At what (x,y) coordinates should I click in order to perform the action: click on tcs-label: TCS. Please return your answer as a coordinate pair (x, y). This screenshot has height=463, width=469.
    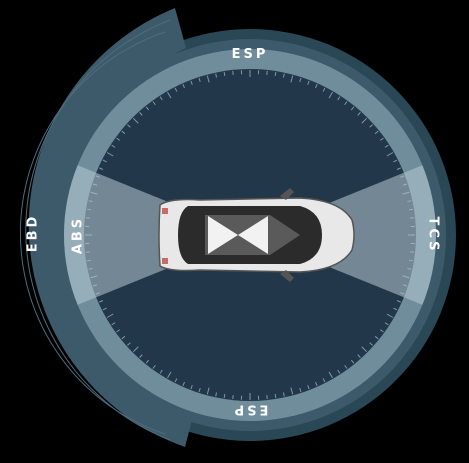
    Looking at the image, I should click on (433, 234).